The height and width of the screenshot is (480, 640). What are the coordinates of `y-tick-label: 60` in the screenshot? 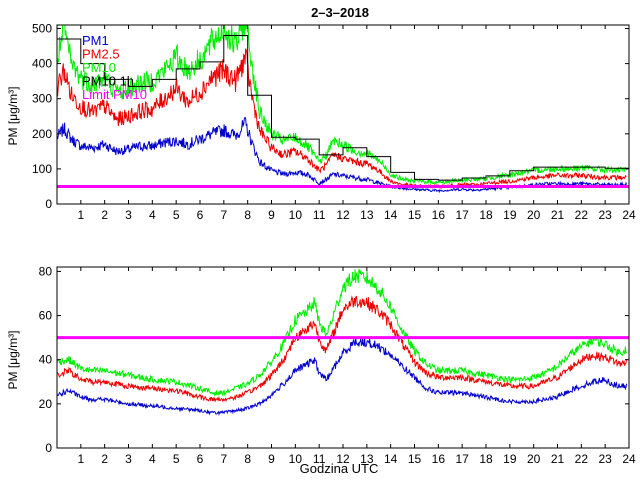 It's located at (46, 316).